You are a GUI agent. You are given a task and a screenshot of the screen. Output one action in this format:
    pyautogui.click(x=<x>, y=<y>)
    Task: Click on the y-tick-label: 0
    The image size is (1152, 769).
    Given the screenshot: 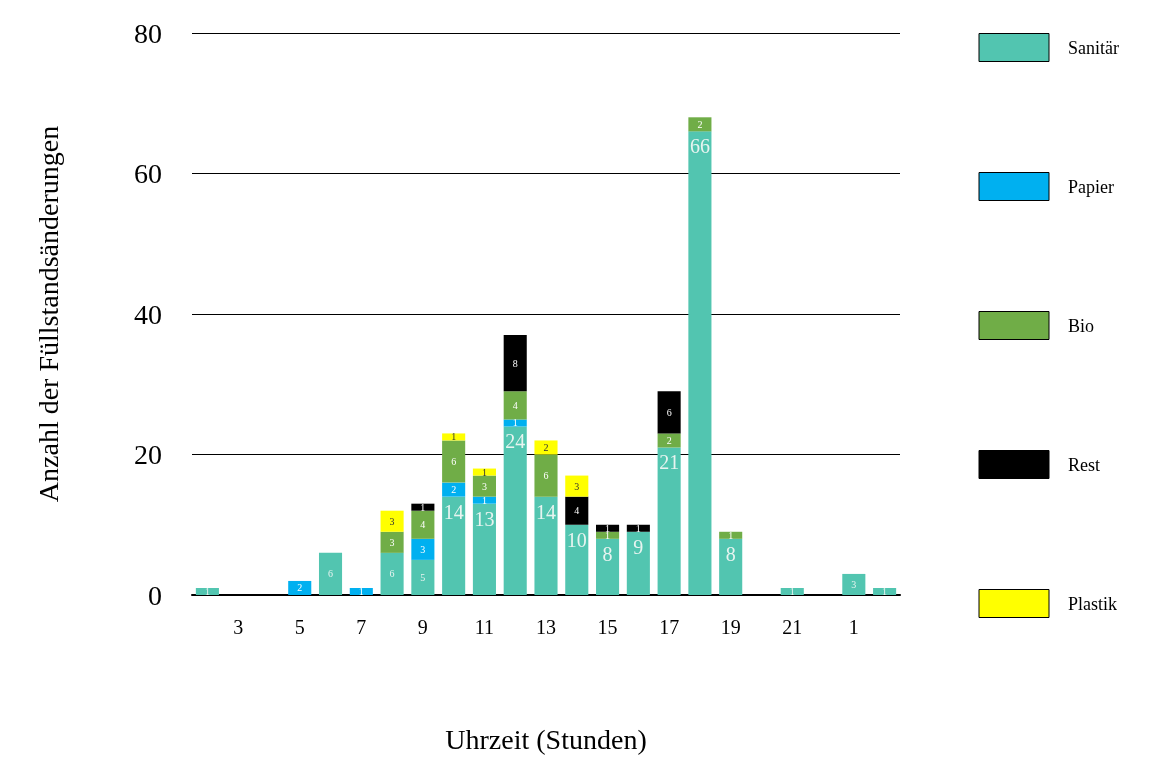 What is the action you would take?
    pyautogui.click(x=155, y=595)
    